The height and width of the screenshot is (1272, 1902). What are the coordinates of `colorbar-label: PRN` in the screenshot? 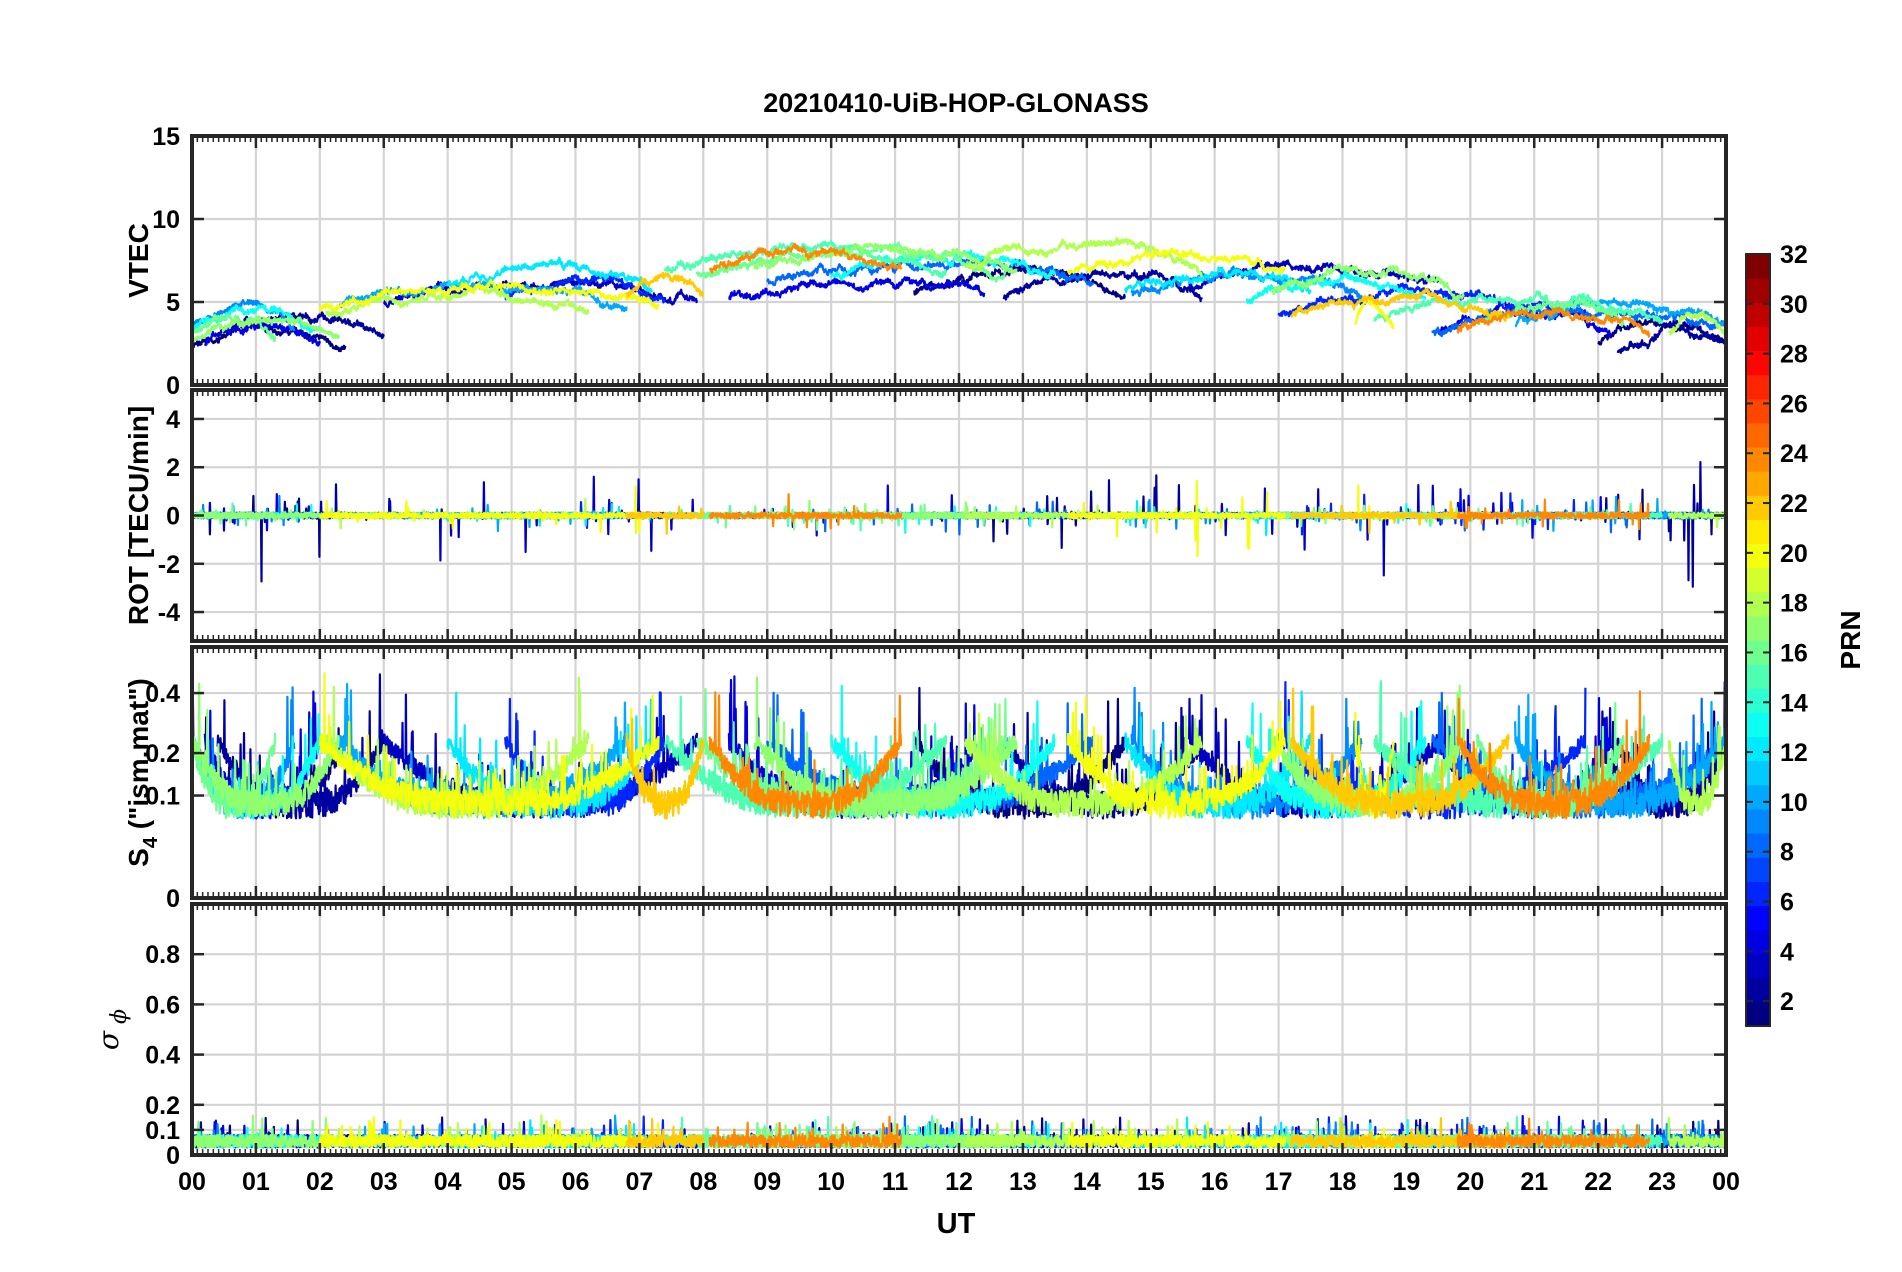 It's located at (1850, 639).